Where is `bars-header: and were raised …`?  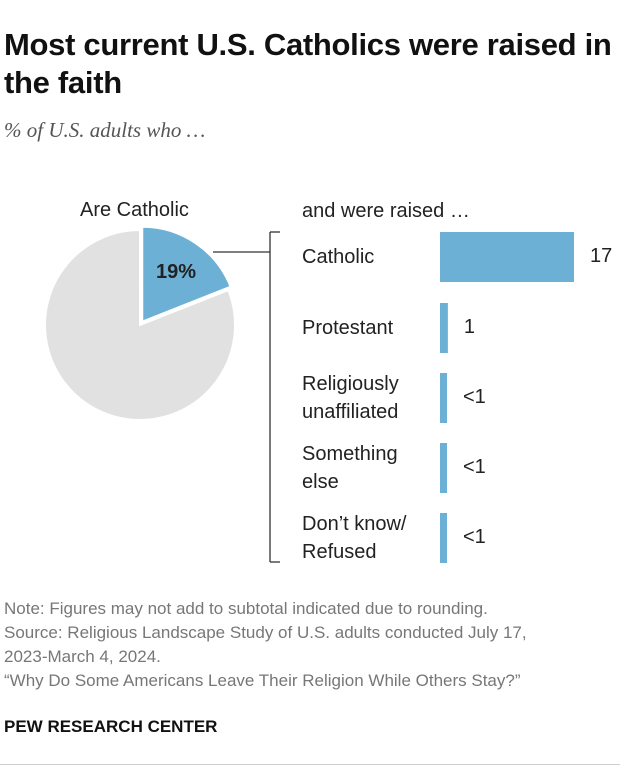
bars-header: and were raised … is located at coordinates (386, 211).